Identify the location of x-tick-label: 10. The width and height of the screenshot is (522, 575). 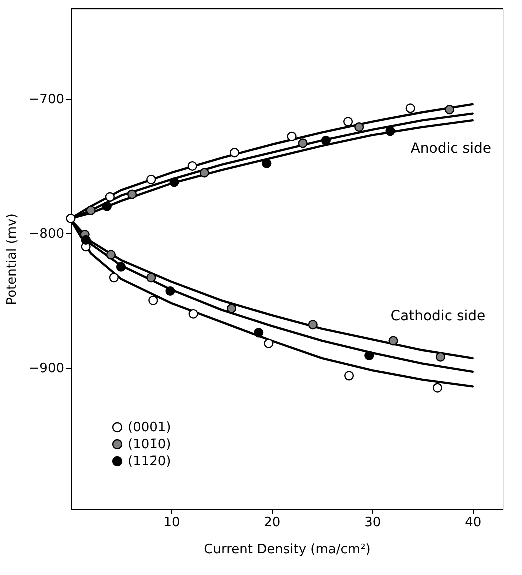
(172, 523).